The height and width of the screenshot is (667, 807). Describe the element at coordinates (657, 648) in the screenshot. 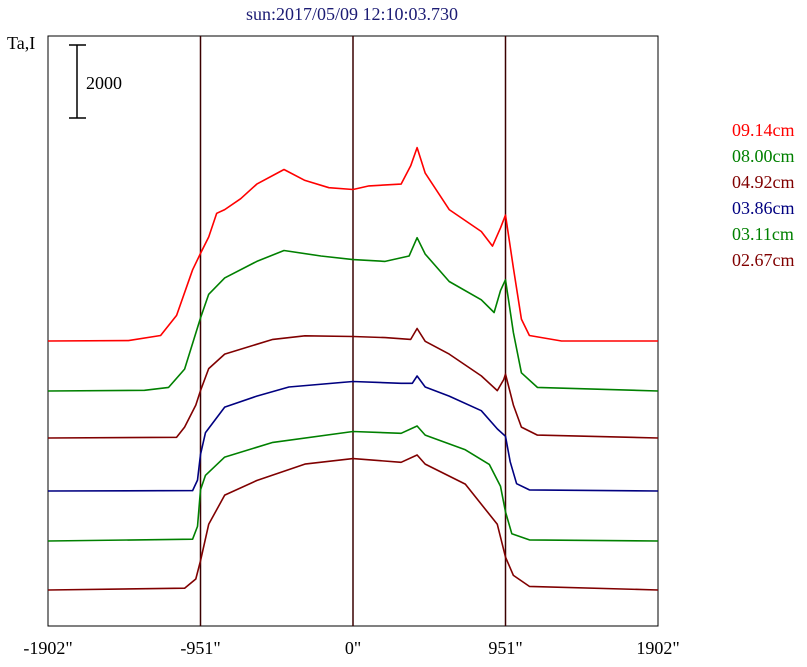

I see `x-tick-label: 1902"` at that location.